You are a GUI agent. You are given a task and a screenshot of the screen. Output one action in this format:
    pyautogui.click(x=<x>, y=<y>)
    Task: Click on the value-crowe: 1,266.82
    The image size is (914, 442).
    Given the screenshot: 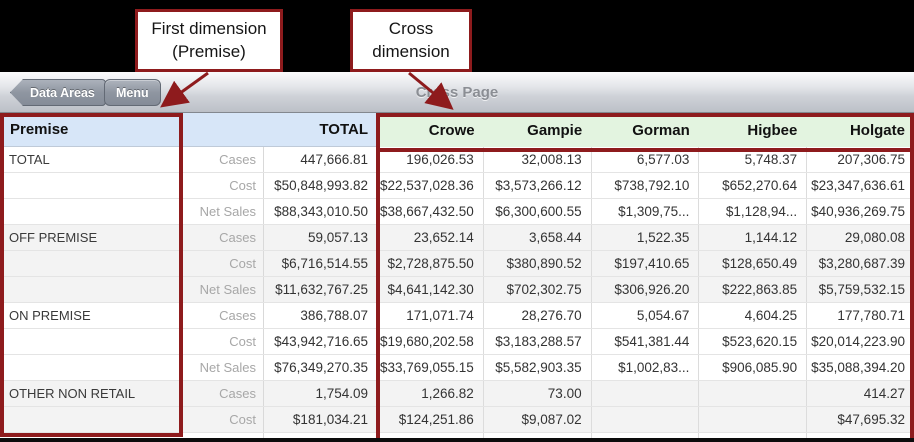 What is the action you would take?
    pyautogui.click(x=447, y=393)
    